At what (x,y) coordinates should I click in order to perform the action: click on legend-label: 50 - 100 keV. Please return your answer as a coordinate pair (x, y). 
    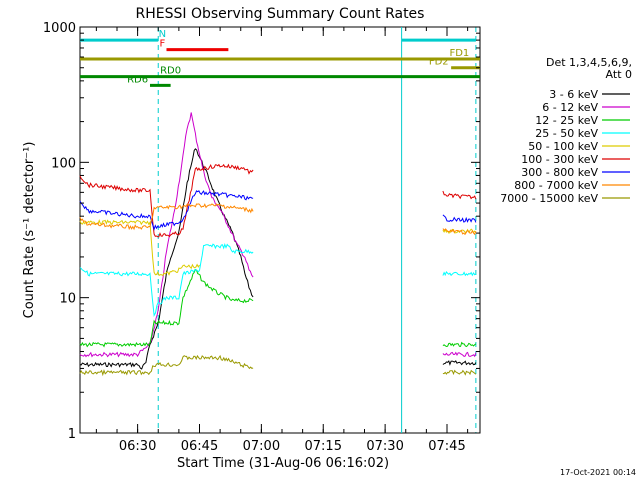
    Looking at the image, I should click on (563, 146).